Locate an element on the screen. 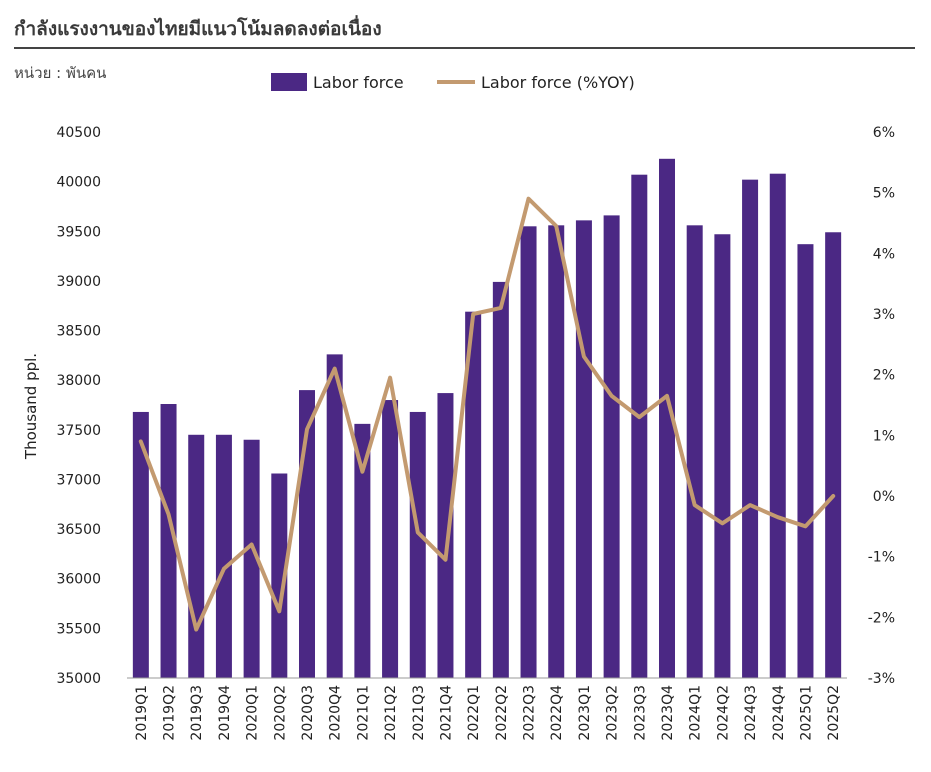 Image resolution: width=931 pixels, height=772 pixels. bar-2023Q2 is located at coordinates (611, 446).